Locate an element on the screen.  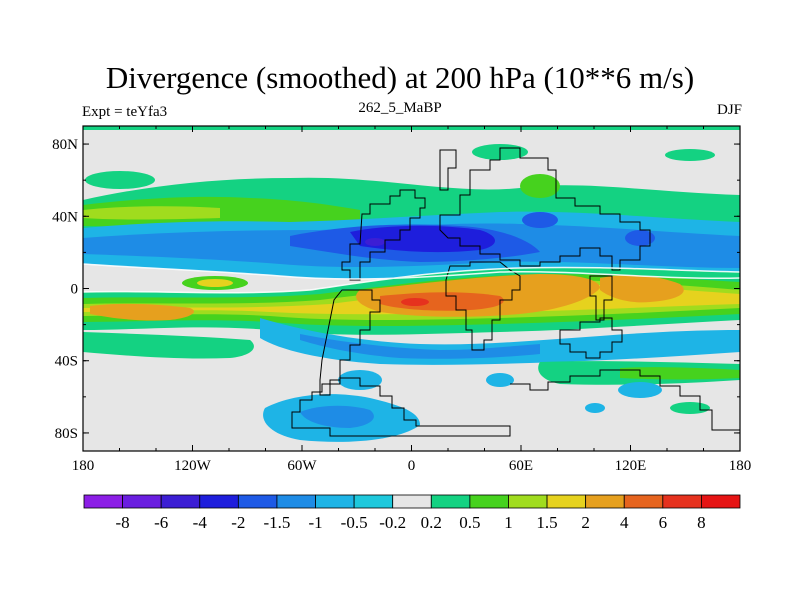
colorbar-label: -4 is located at coordinates (200, 522).